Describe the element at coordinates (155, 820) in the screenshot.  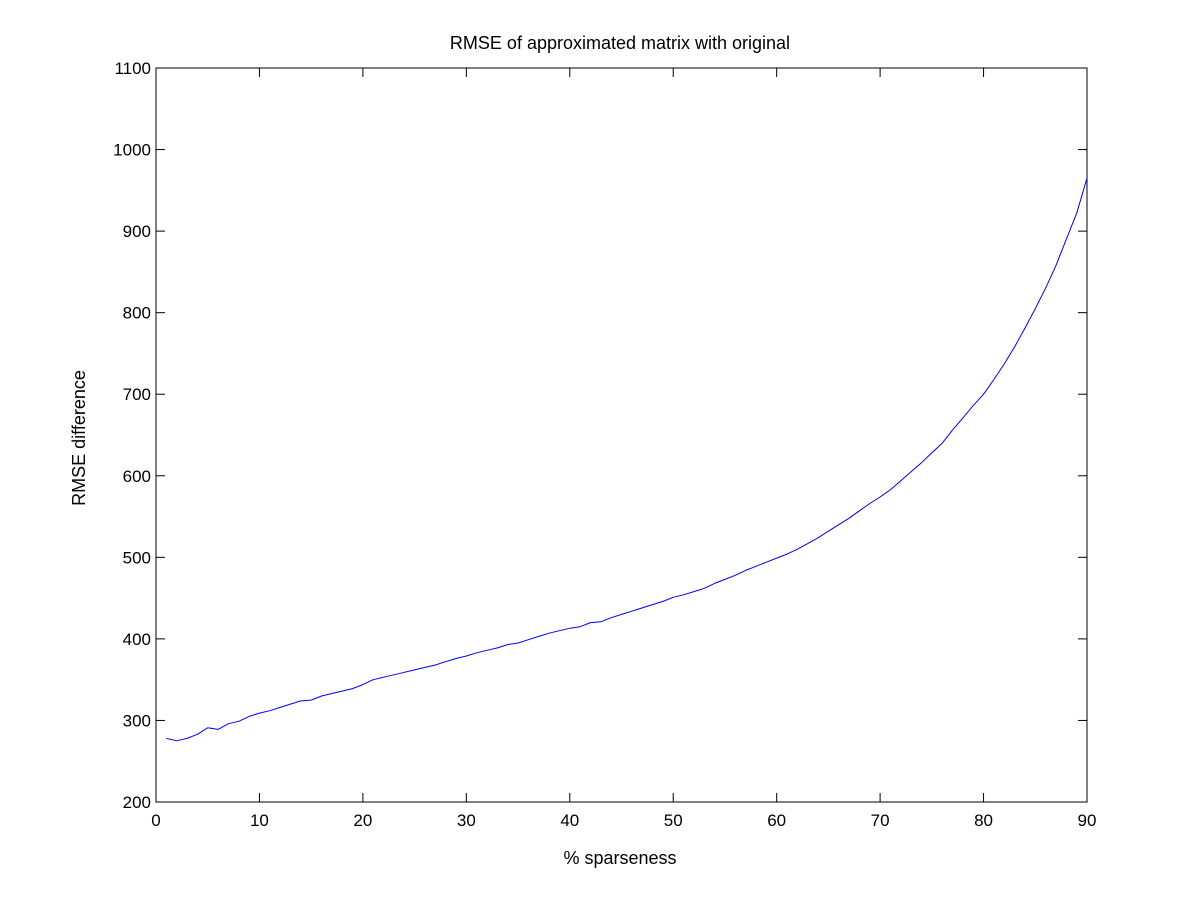
I see `x-tick-label: 0` at that location.